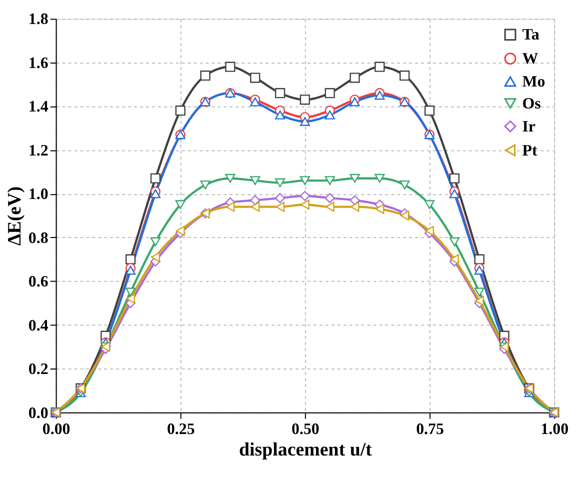 This screenshot has height=485, width=583. Describe the element at coordinates (38, 19) in the screenshot. I see `y-tick-label: 1.8` at that location.